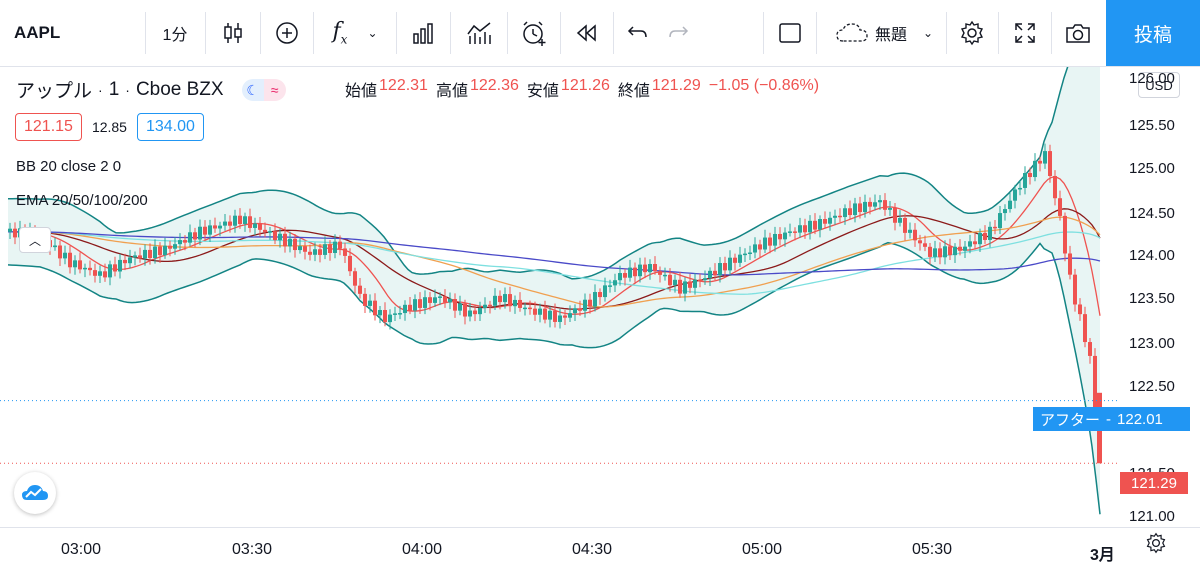 Image resolution: width=1200 pixels, height=575 pixels. What do you see at coordinates (932, 549) in the screenshot?
I see `time-label: 05:30` at bounding box center [932, 549].